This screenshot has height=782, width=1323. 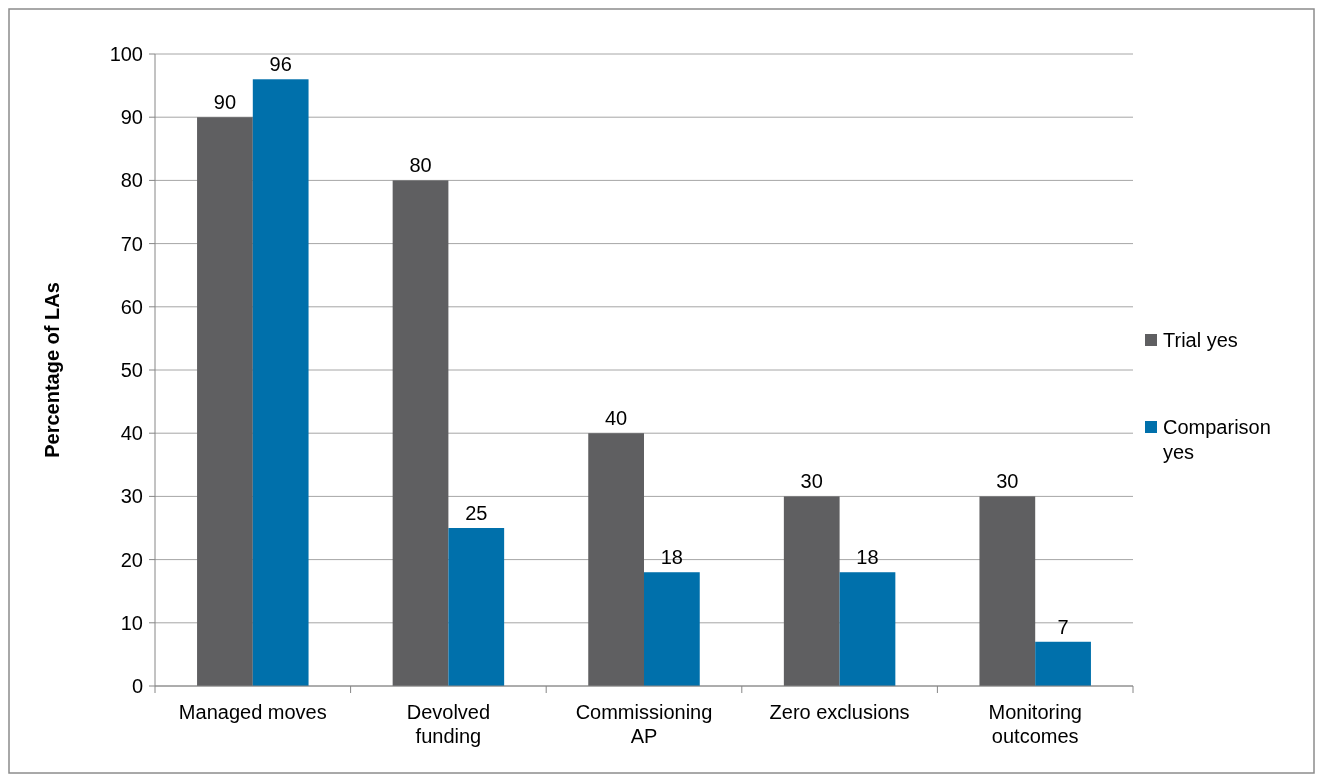 What do you see at coordinates (131, 370) in the screenshot?
I see `y-tick-label: 50` at bounding box center [131, 370].